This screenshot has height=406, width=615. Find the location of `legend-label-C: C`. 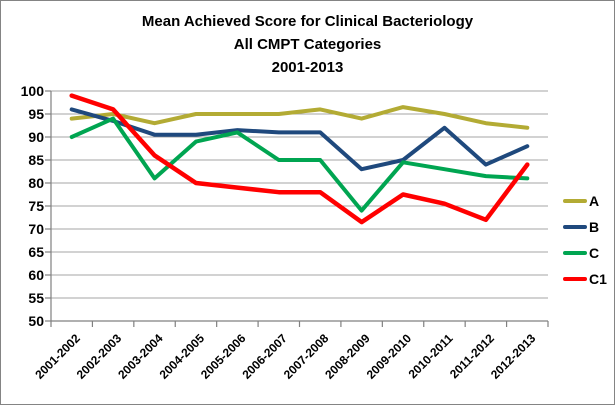

legend-label-C: C is located at coordinates (594, 253).